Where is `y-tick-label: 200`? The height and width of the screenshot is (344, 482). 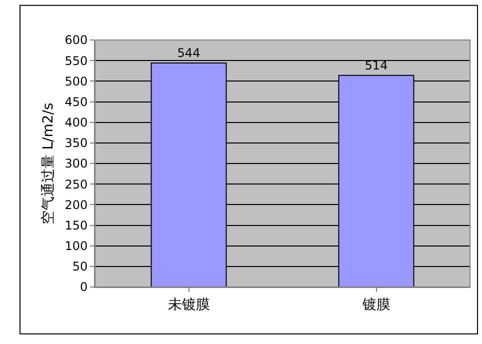
y-tick-label: 200 is located at coordinates (76, 205).